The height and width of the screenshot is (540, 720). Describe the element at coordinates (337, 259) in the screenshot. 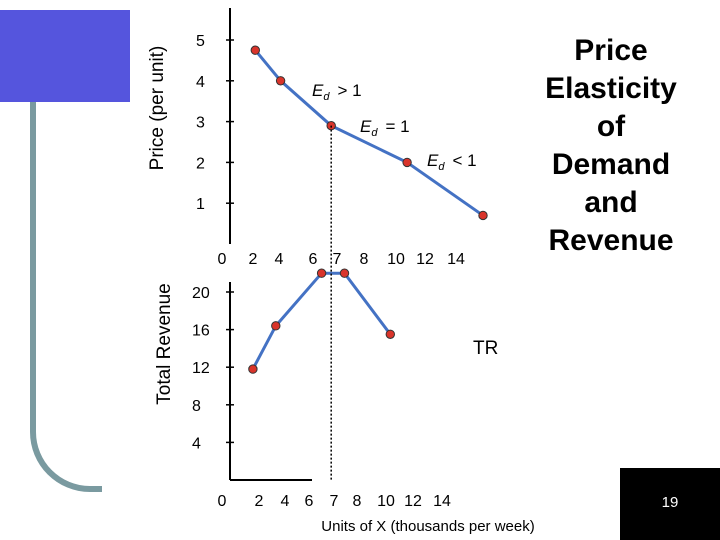

I see `top-x-tick-label: 7` at that location.